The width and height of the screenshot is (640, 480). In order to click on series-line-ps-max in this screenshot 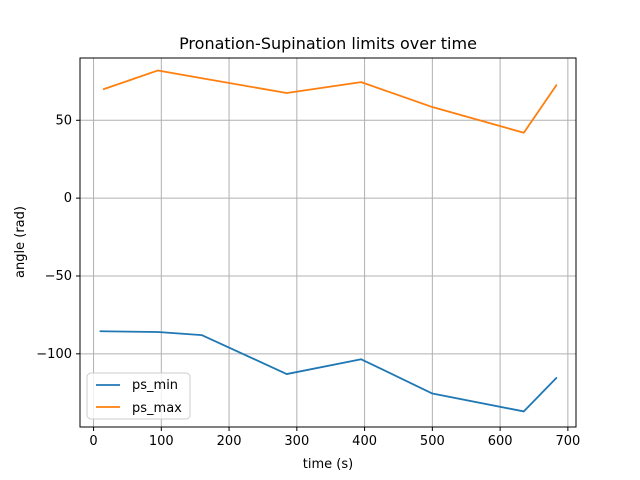, I will do `click(330, 101)`.